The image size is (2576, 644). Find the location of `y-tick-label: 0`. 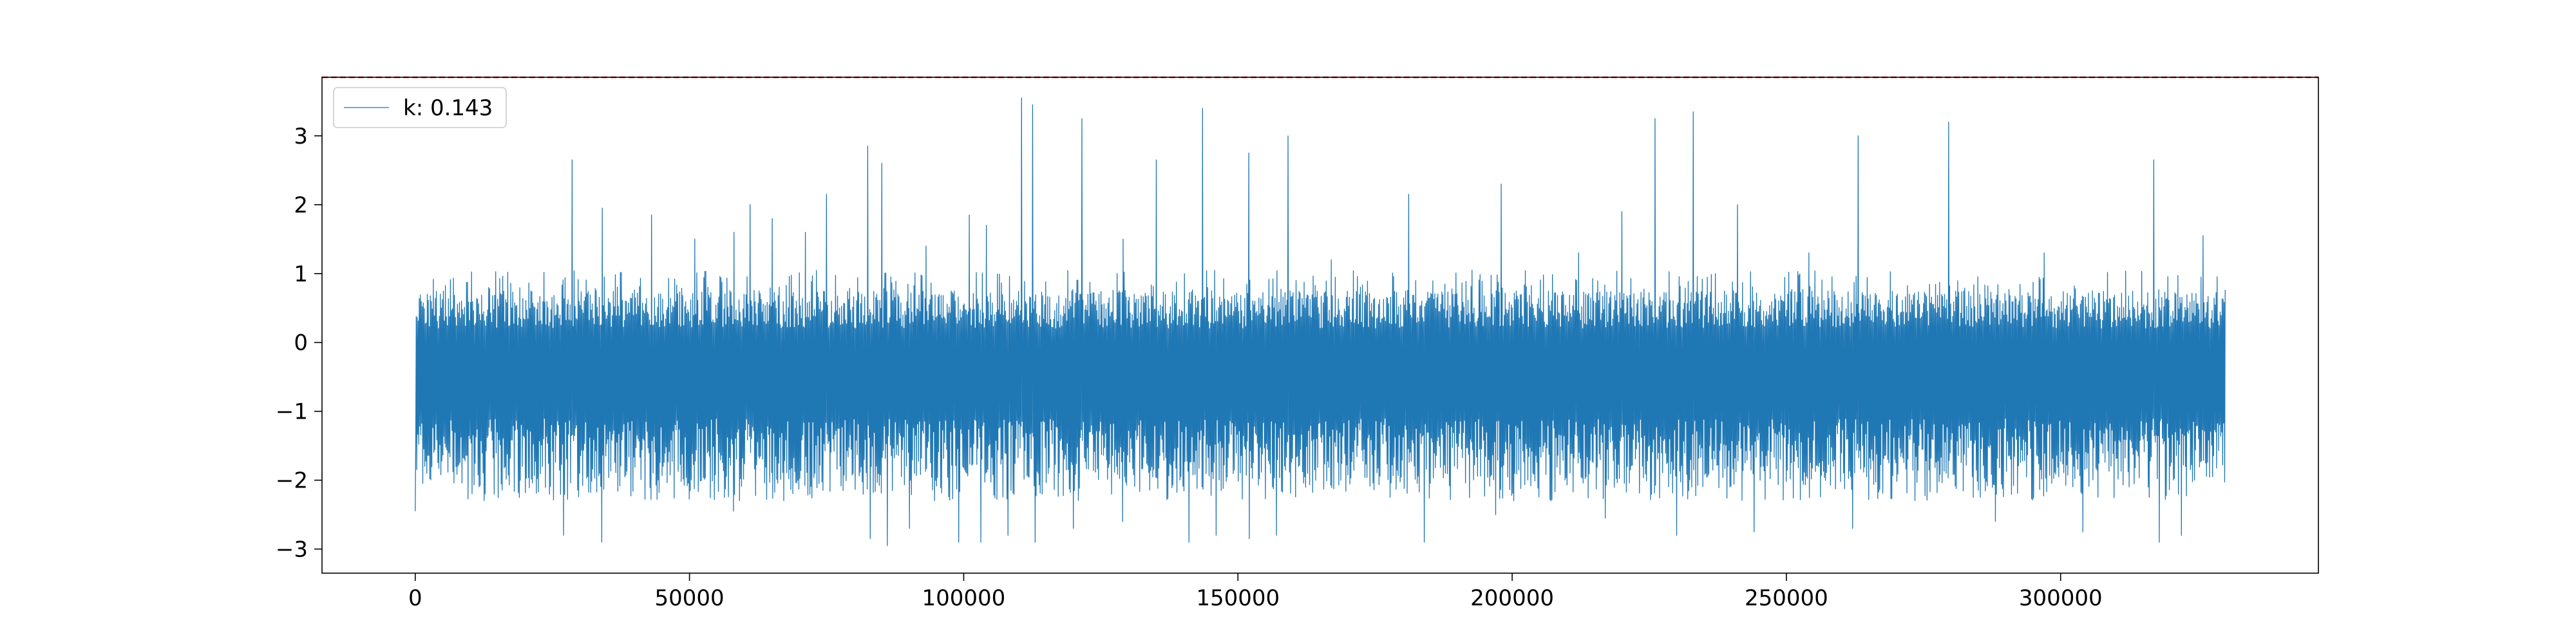

y-tick-label: 0 is located at coordinates (301, 343).